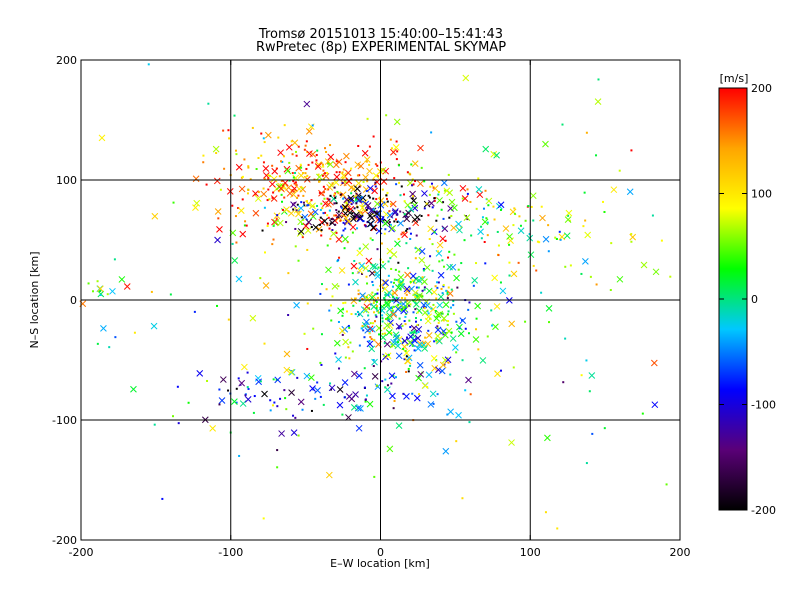  What do you see at coordinates (64, 540) in the screenshot?
I see `y-tick-label: -200` at bounding box center [64, 540].